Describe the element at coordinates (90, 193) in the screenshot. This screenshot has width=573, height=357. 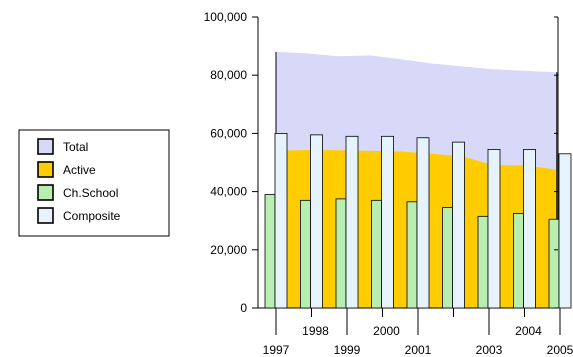
I see `legend-label-ch-school: Ch.School` at that location.